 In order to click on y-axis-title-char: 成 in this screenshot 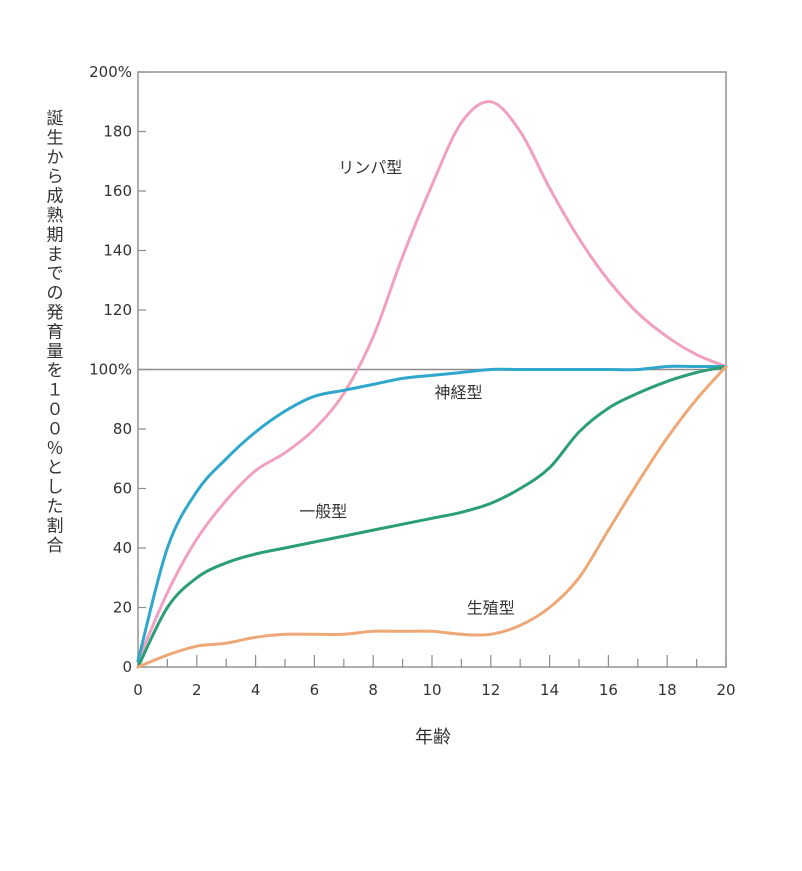, I will do `click(55, 197)`.